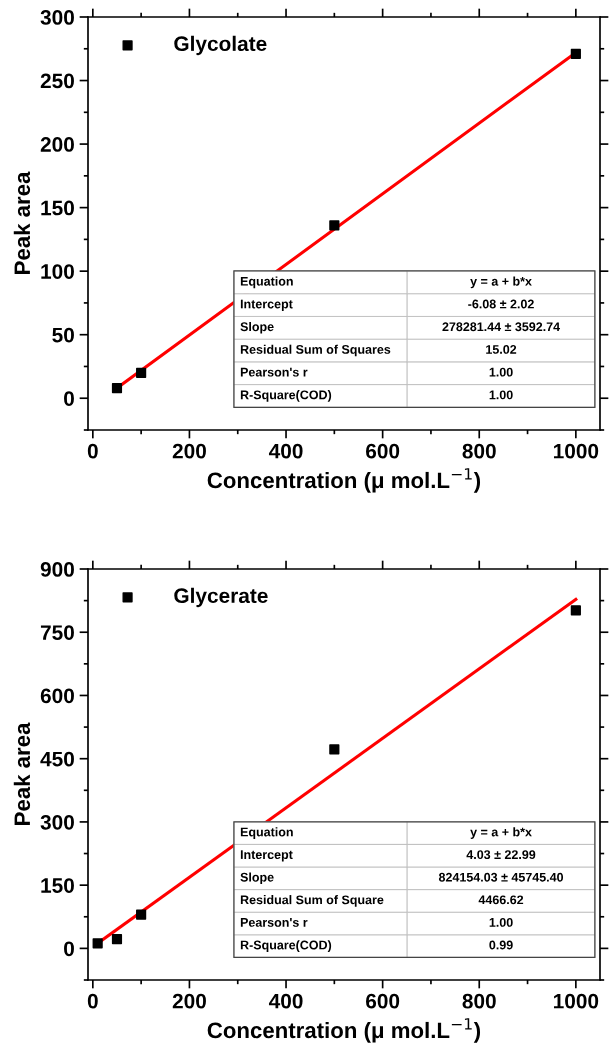 The height and width of the screenshot is (1063, 614). What do you see at coordinates (57, 632) in the screenshot?
I see `y-tick-label: 750` at bounding box center [57, 632].